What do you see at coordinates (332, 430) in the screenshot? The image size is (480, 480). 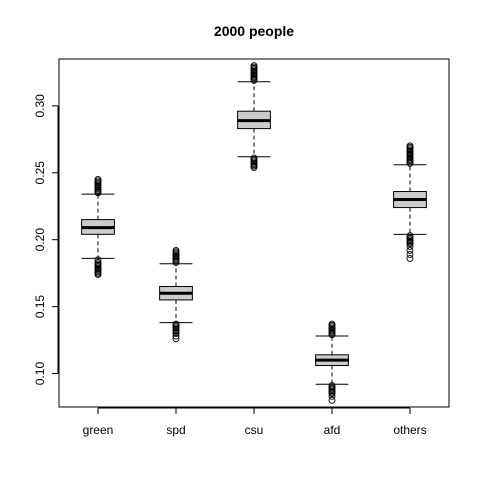 I see `x-tick-label: afd` at bounding box center [332, 430].